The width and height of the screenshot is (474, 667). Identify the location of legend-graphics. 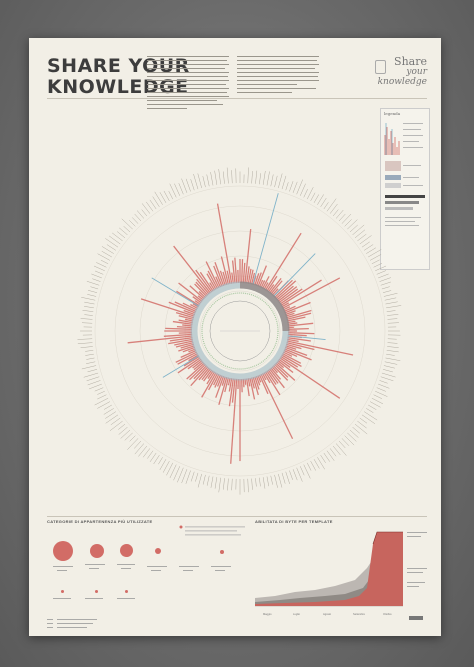
(404, 174).